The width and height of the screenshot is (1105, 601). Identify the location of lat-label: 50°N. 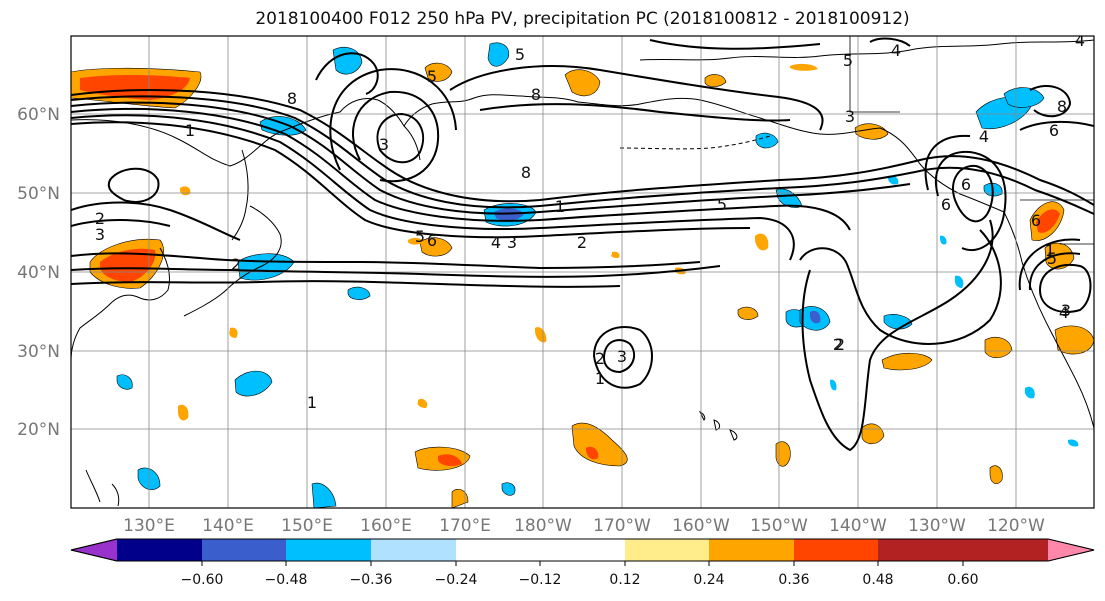
(38, 194).